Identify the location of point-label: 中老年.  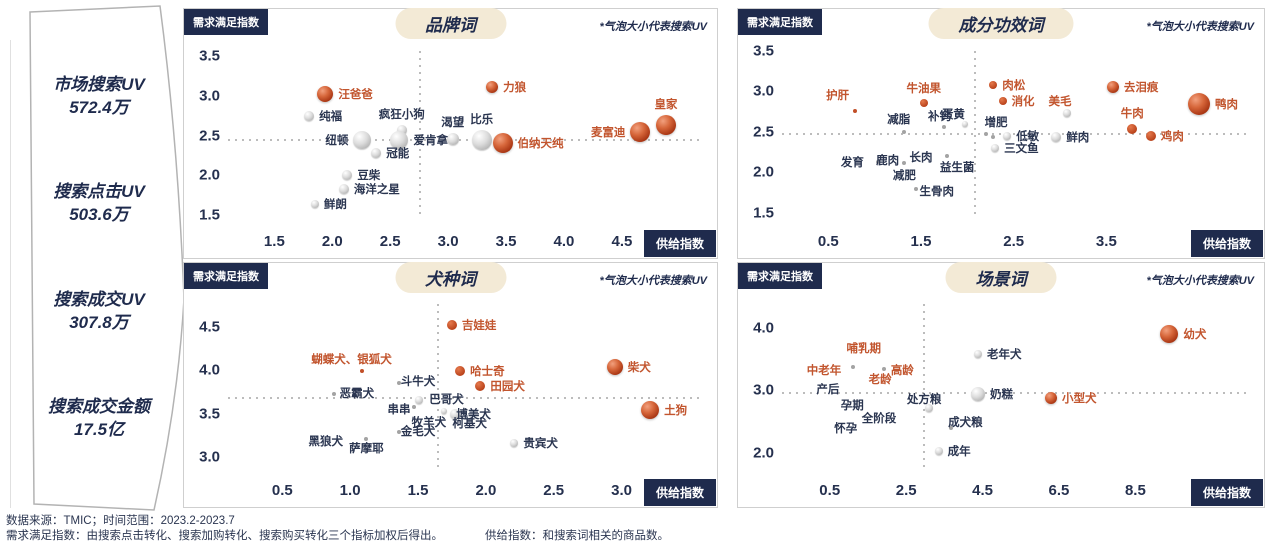
(824, 371).